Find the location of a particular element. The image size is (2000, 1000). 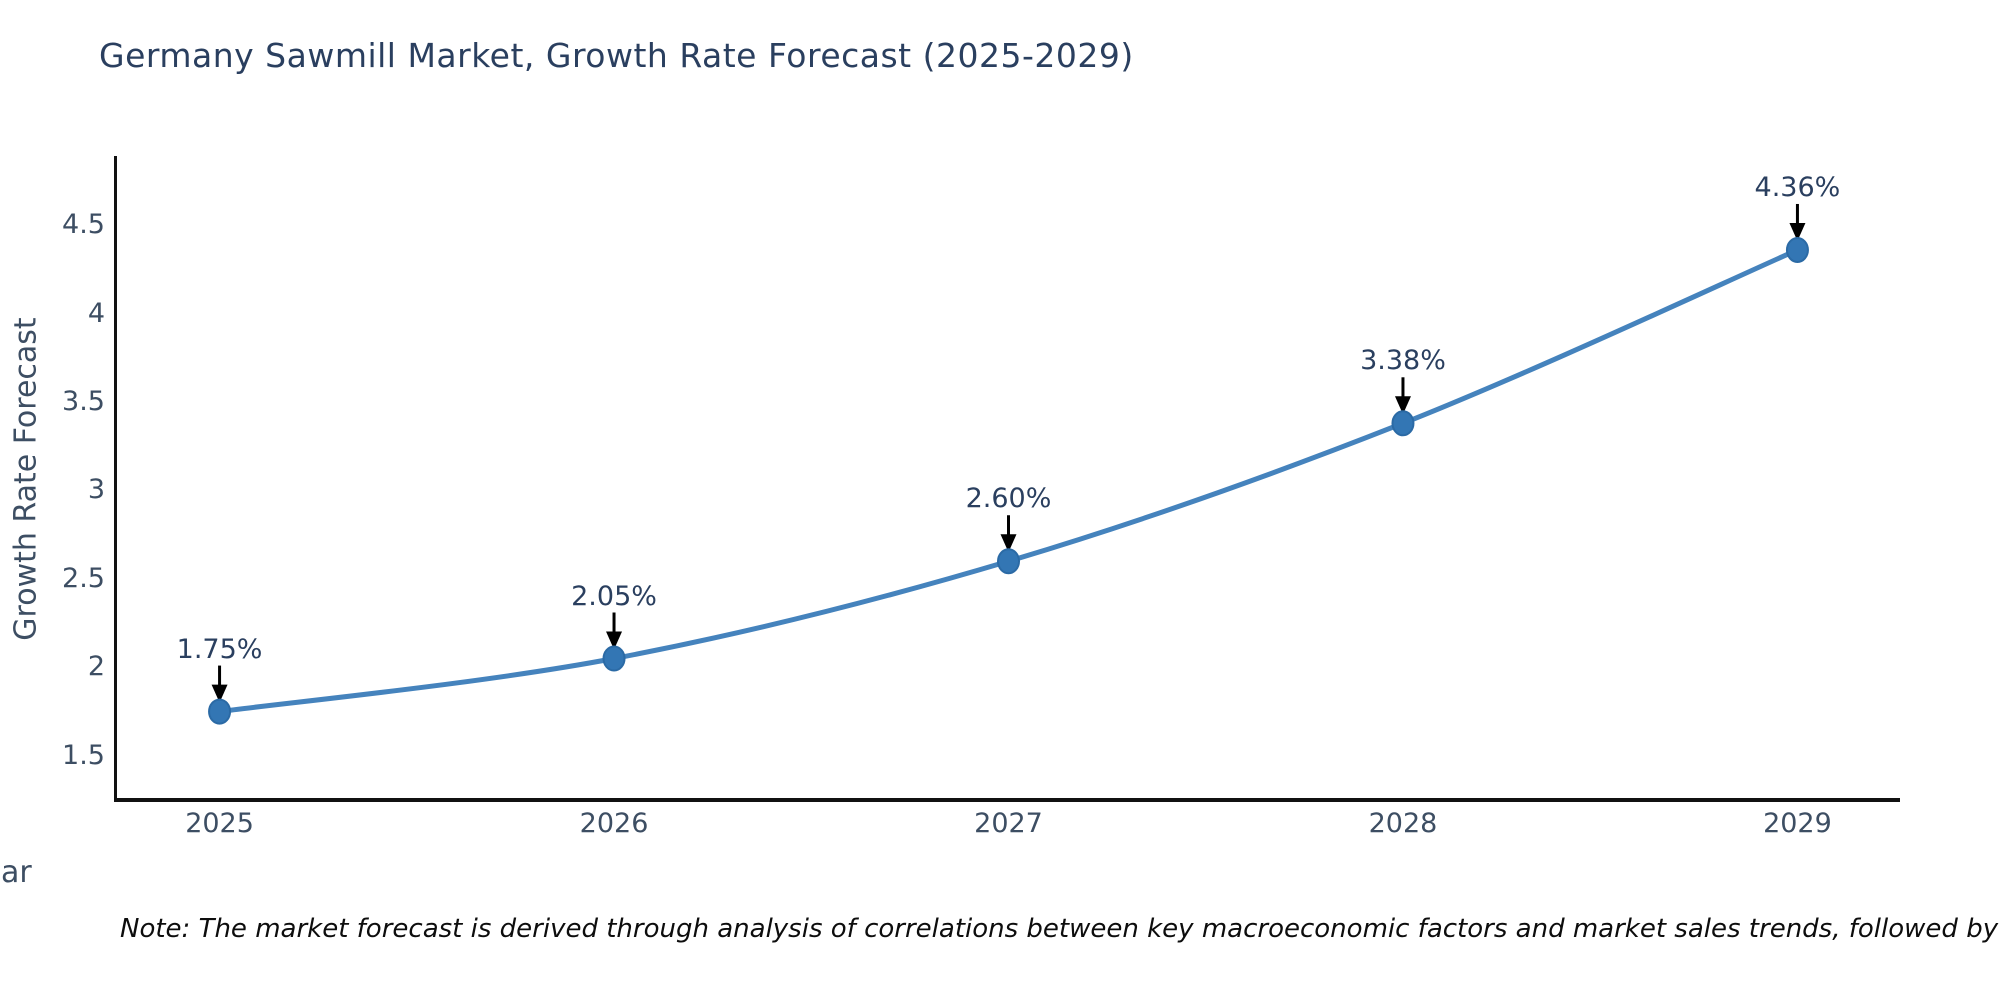

y-axis-title: Growth Rate Forecast is located at coordinates (26, 479).